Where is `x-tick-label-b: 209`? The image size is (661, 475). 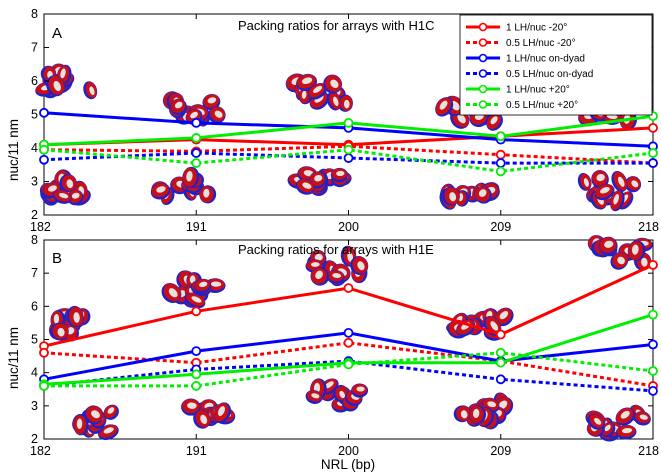
x-tick-label-b: 209 is located at coordinates (500, 451).